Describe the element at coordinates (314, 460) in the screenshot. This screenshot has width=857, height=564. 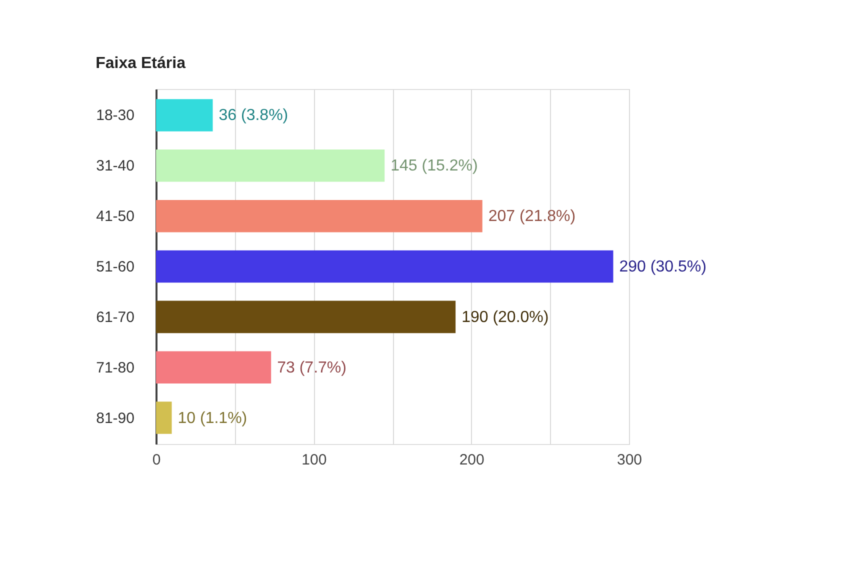
I see `x-tick-label: 100` at that location.